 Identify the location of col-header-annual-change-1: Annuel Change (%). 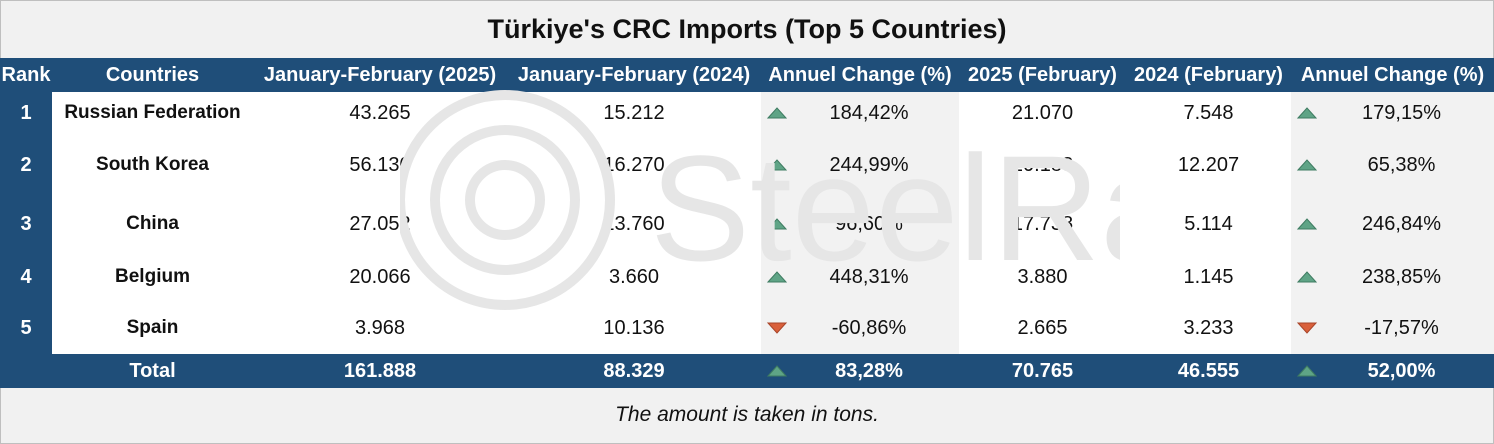
(860, 75).